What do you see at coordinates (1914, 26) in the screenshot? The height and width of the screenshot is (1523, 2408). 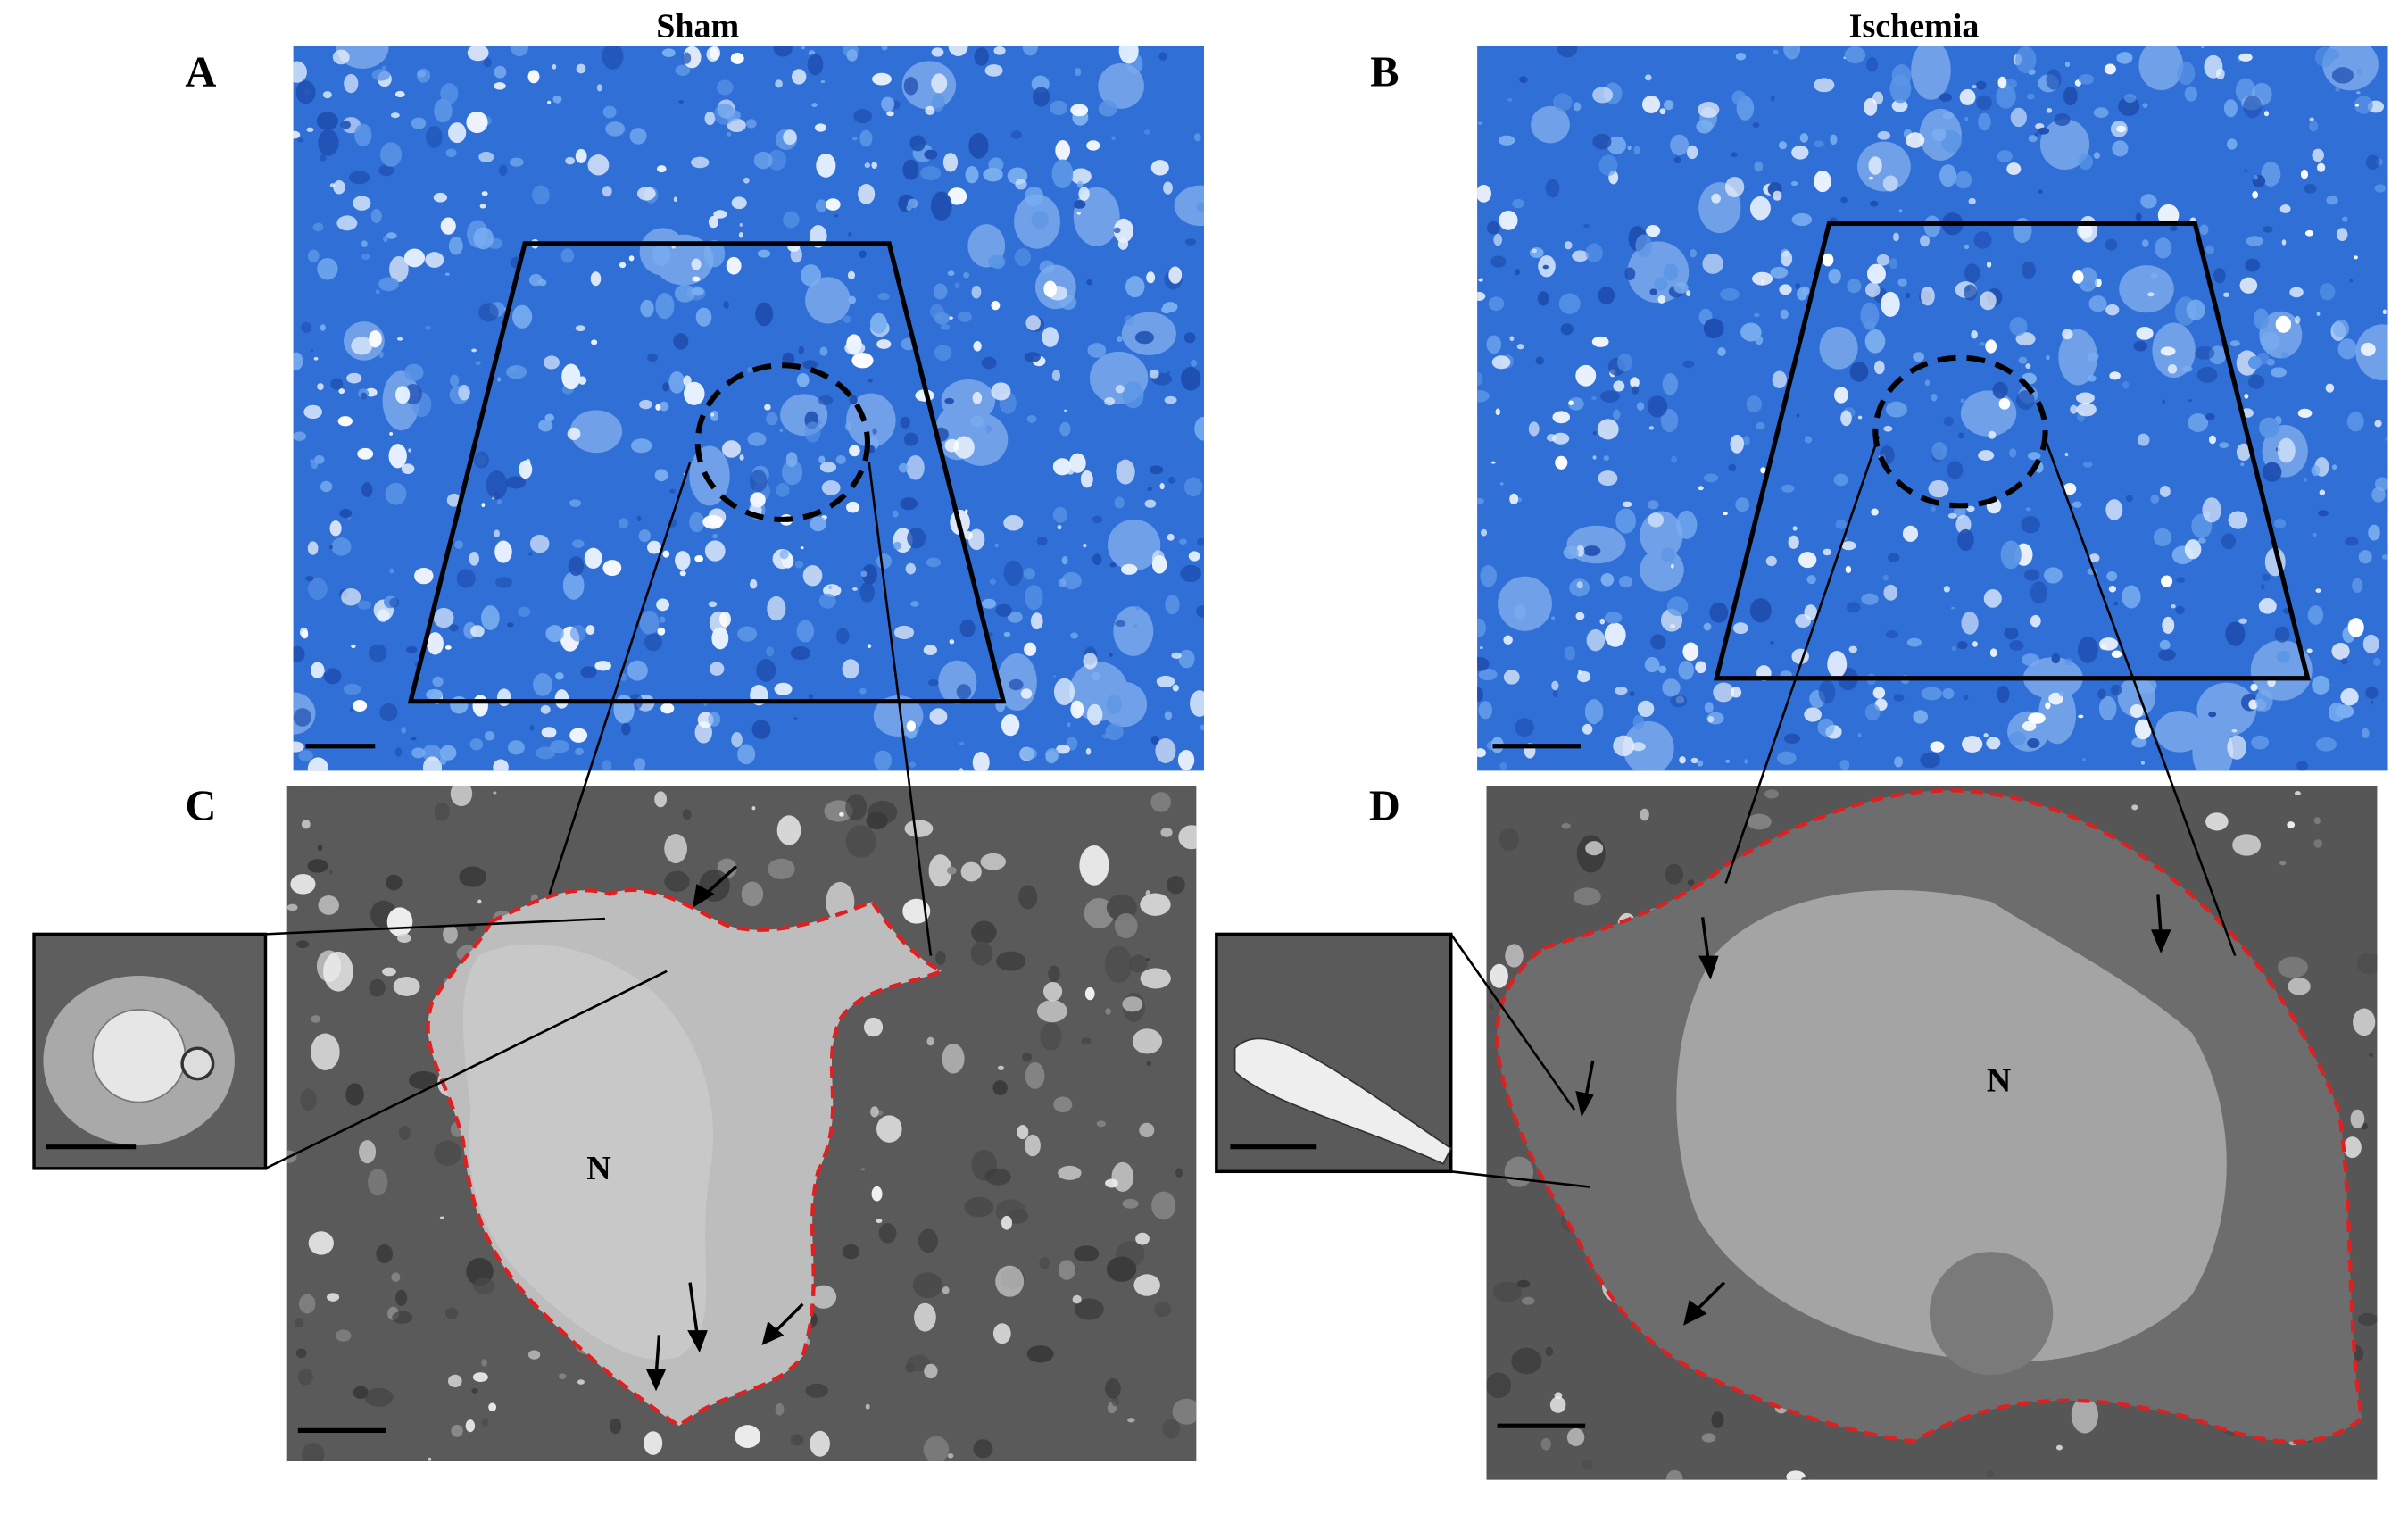 I see `column-title: Ischemia` at bounding box center [1914, 26].